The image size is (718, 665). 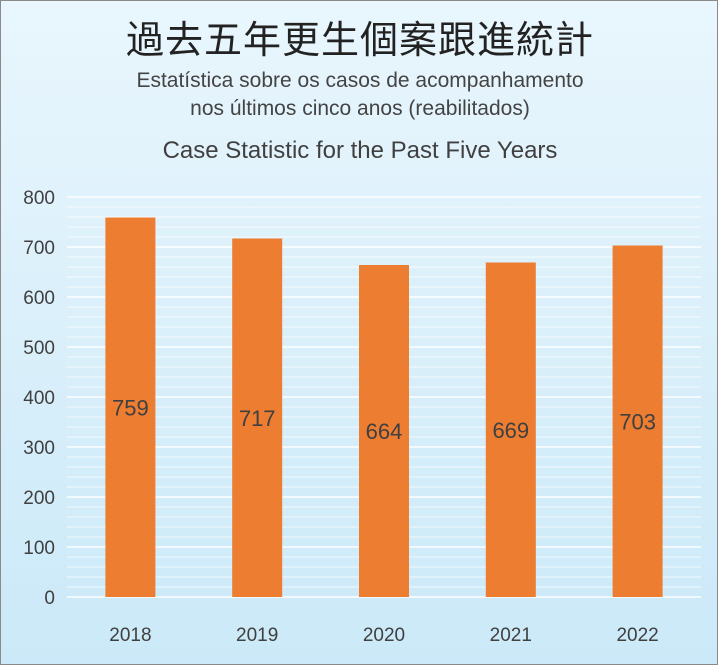 I want to click on y-tick-label: 200, so click(x=39, y=498).